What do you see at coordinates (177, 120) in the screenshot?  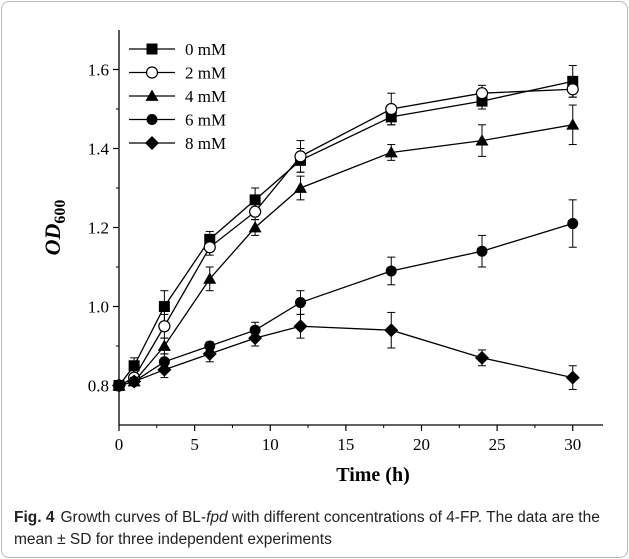 I see `legend-entry-3: 6 mM` at bounding box center [177, 120].